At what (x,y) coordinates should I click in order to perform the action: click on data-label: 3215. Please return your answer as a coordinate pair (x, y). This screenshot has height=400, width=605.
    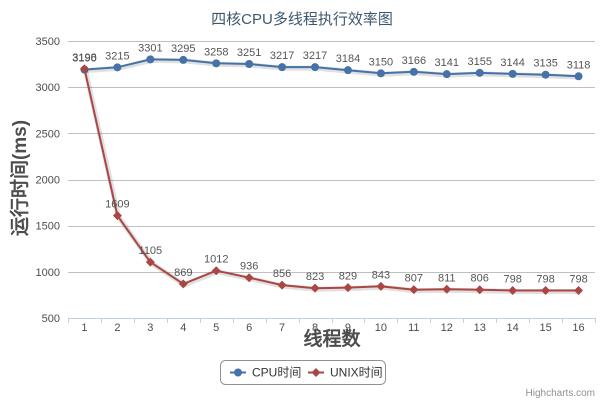
    Looking at the image, I should click on (117, 56).